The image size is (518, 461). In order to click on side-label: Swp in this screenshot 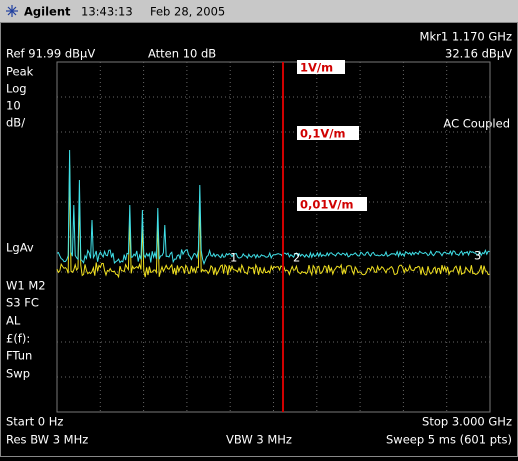, I will do `click(18, 374)`.